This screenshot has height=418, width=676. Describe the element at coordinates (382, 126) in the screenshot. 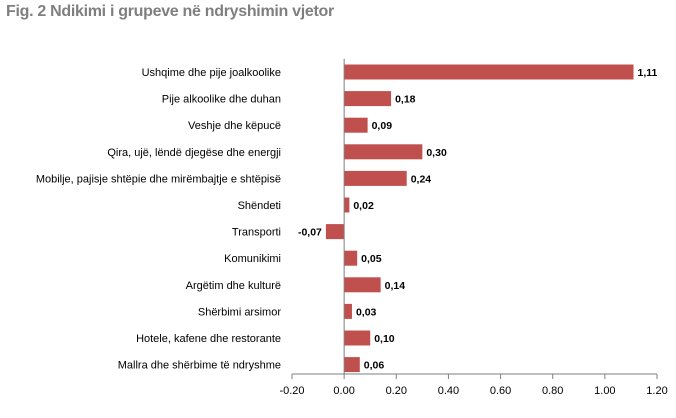

I see `data-label: 0,09` at that location.